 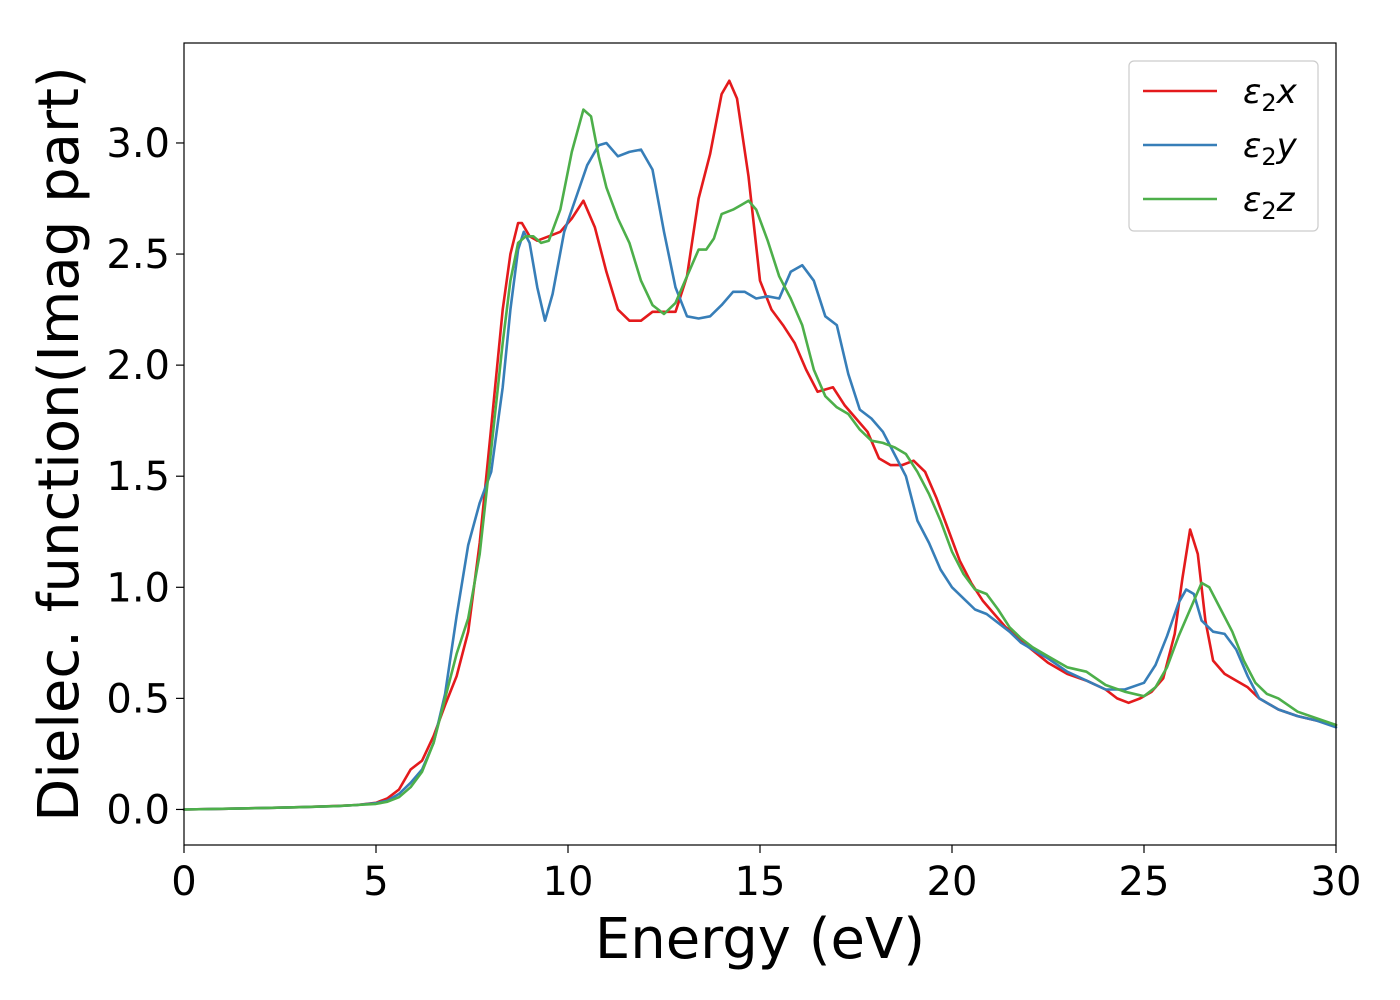 I want to click on y-axis: 0.0 0.5 1.0 1.5 2.0 2.5 3.0, so click(x=145, y=477).